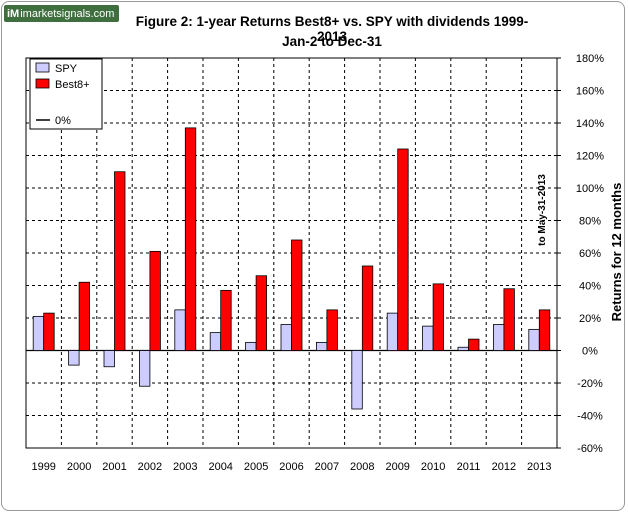 This screenshot has height=514, width=628. Describe the element at coordinates (504, 467) in the screenshot. I see `x-tick-label: 2012` at that location.